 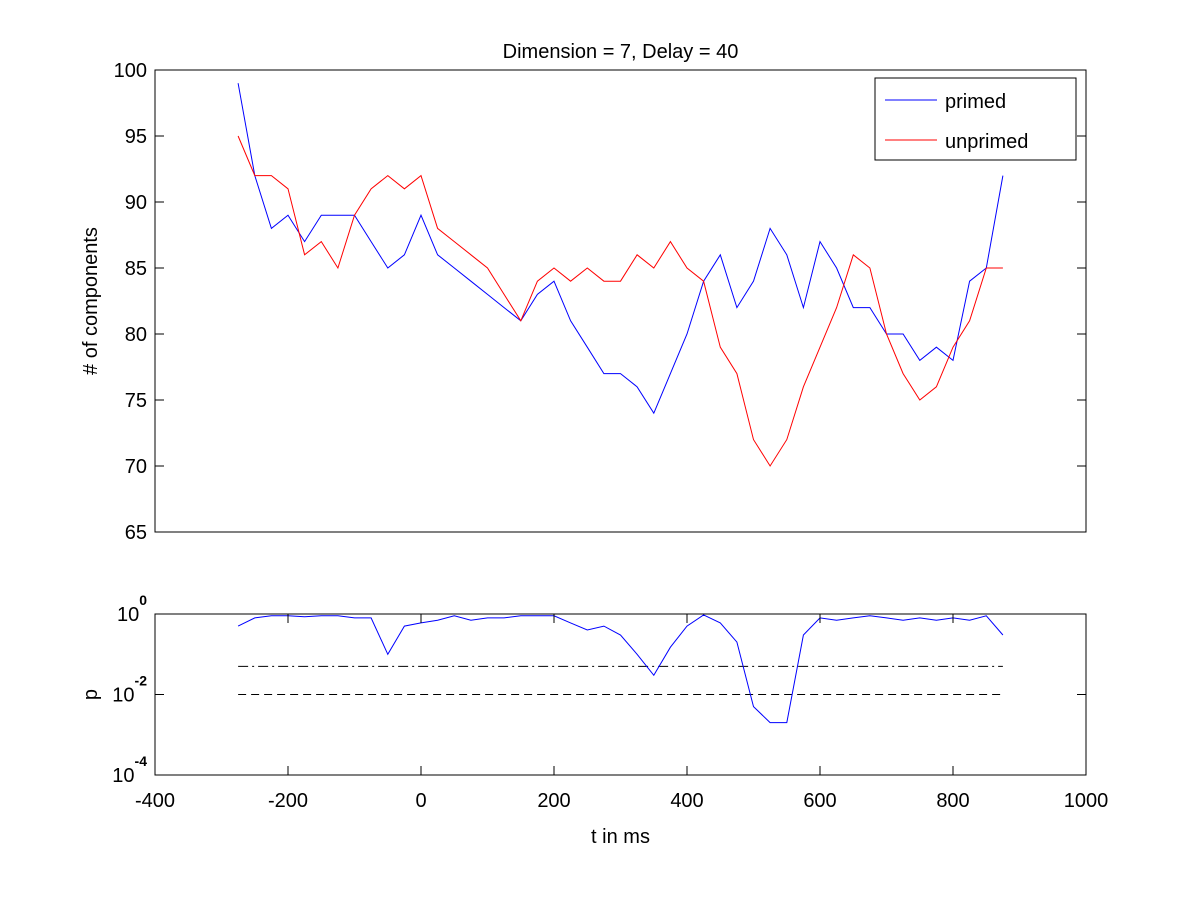 I want to click on y-tick-label: 65, so click(x=136, y=533).